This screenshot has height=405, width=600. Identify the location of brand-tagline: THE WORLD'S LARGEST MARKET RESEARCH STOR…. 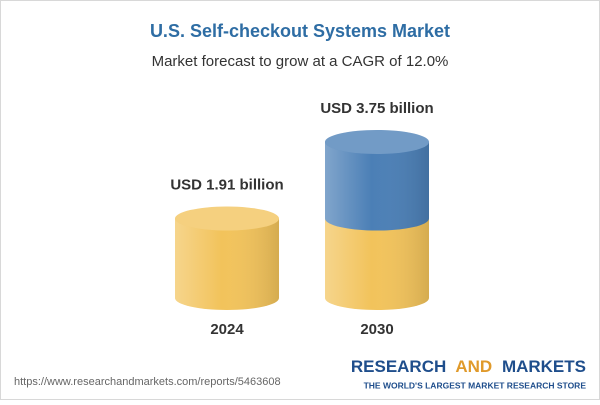
(475, 385).